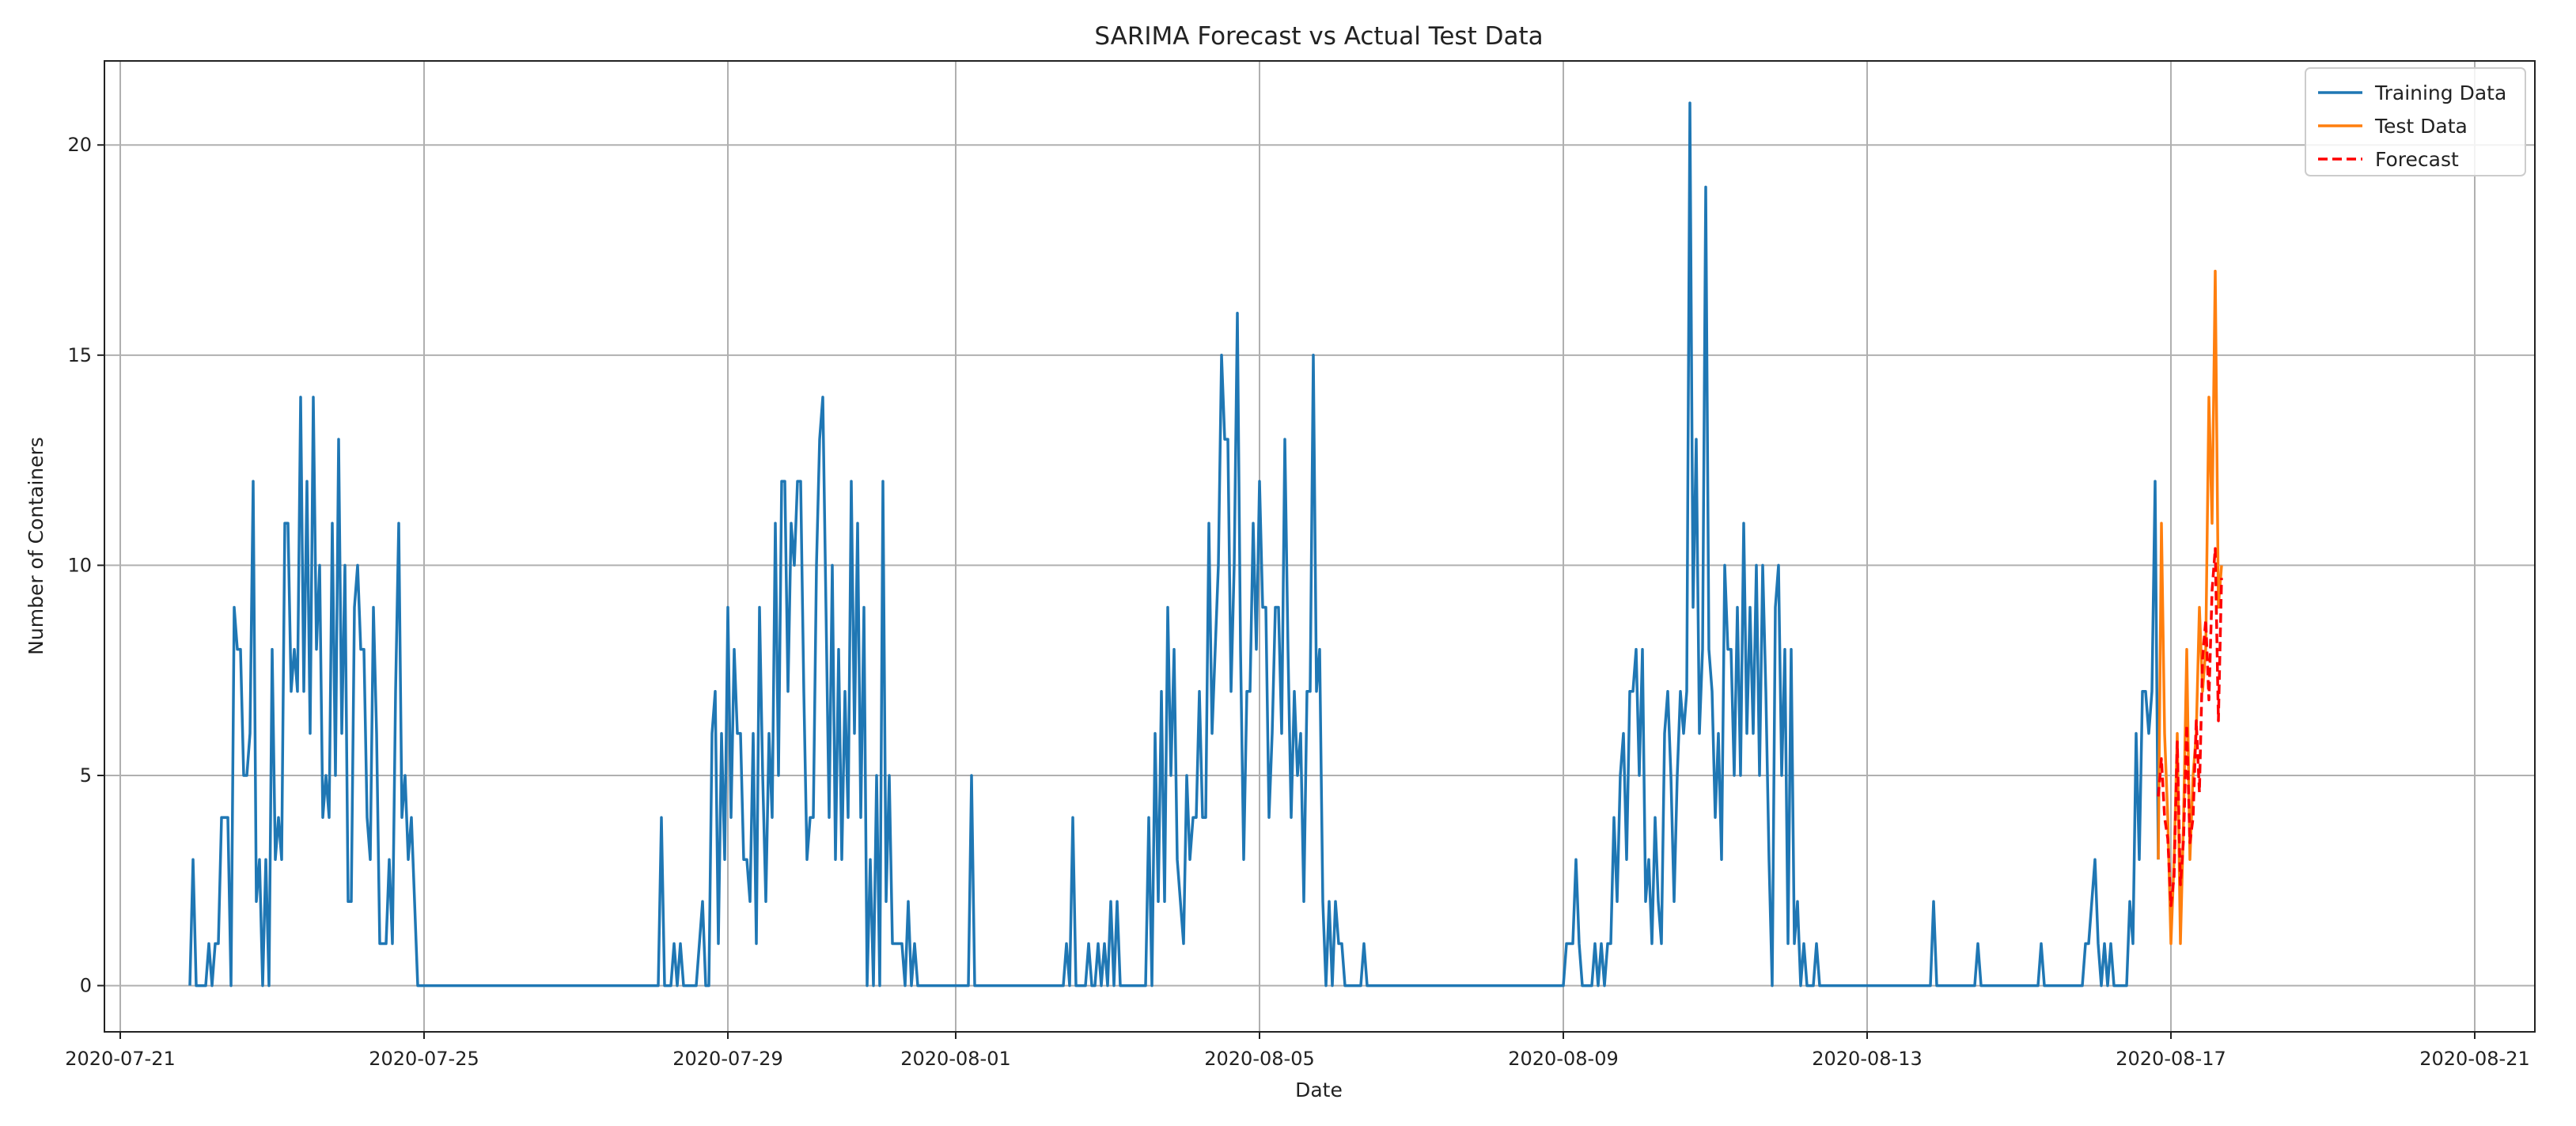  What do you see at coordinates (86, 986) in the screenshot?
I see `y-tick-label: 0` at bounding box center [86, 986].